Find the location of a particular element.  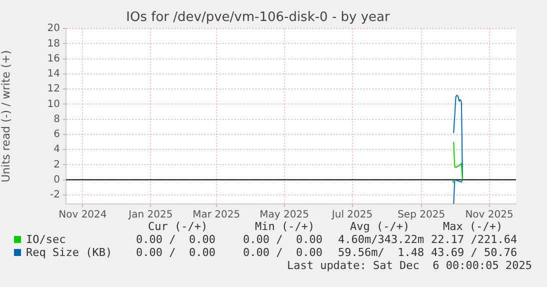

x-tick-label: Jan 2025 is located at coordinates (150, 215).